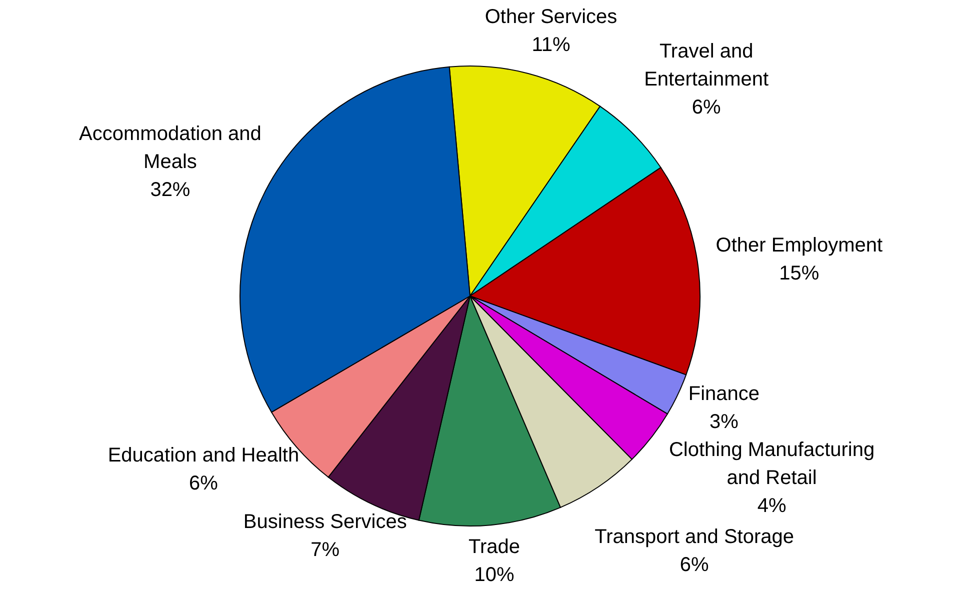 This screenshot has width=967, height=601. What do you see at coordinates (724, 421) in the screenshot?
I see `data-label: 3%` at bounding box center [724, 421].